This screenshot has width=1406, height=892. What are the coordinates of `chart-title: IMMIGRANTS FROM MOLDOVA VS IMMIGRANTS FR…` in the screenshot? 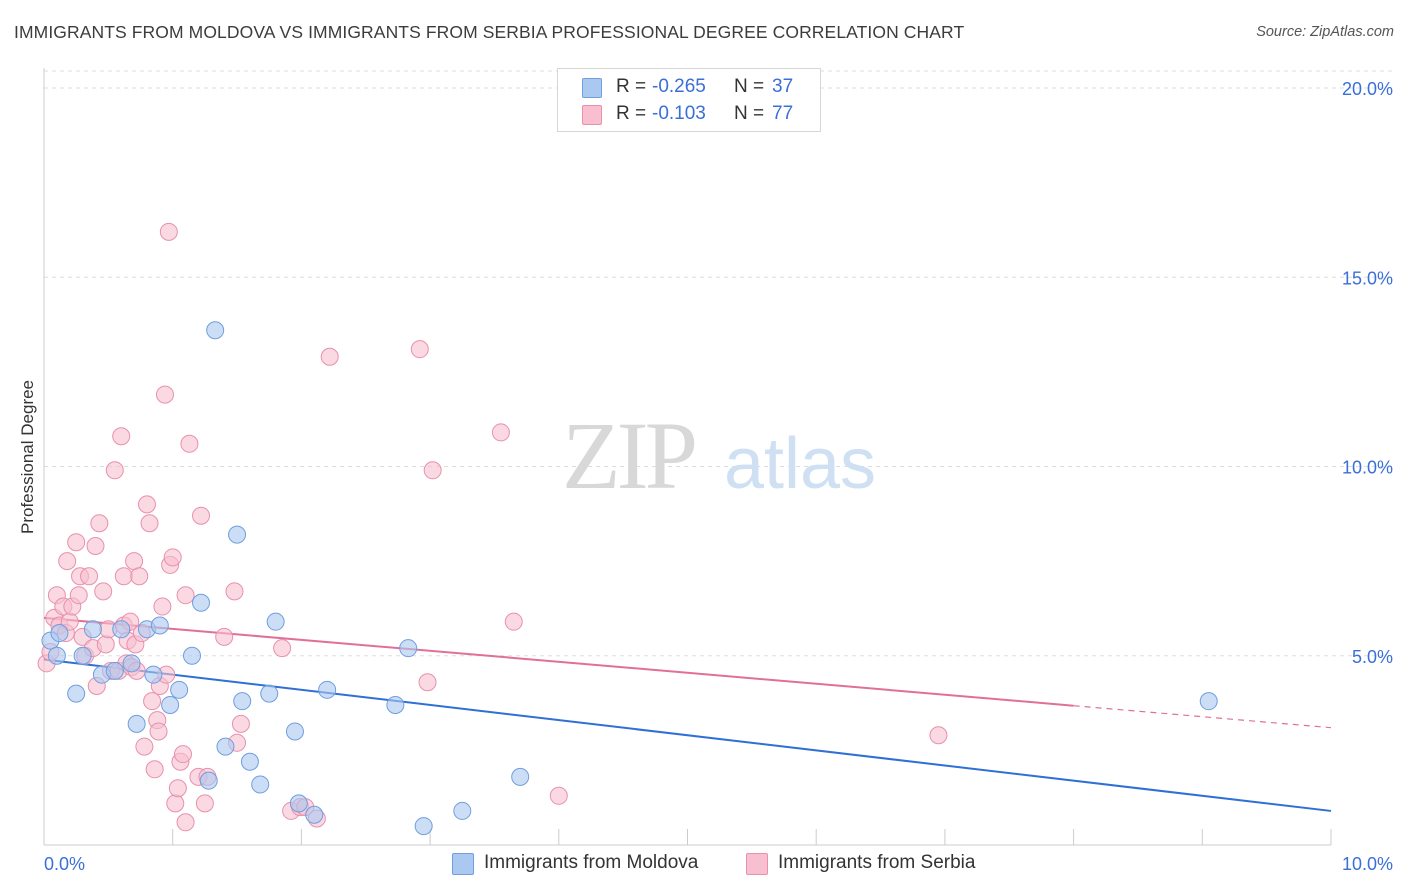 It's located at (489, 32).